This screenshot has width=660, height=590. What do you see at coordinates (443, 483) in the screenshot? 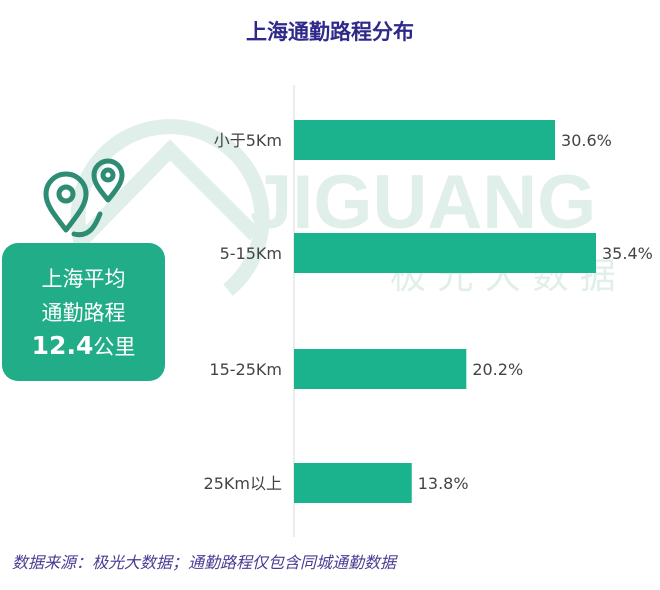
I see `bar-value-label: 13.8%` at bounding box center [443, 483].